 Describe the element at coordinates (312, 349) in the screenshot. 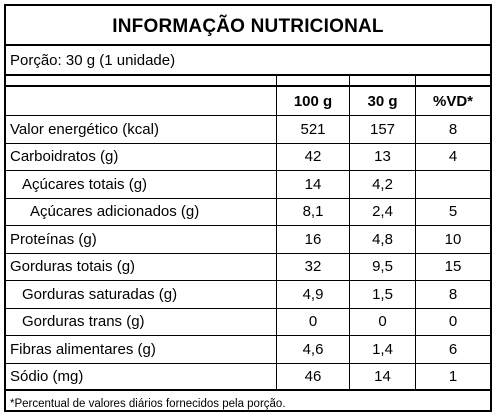

I see `value-per-100g: 4,6` at that location.